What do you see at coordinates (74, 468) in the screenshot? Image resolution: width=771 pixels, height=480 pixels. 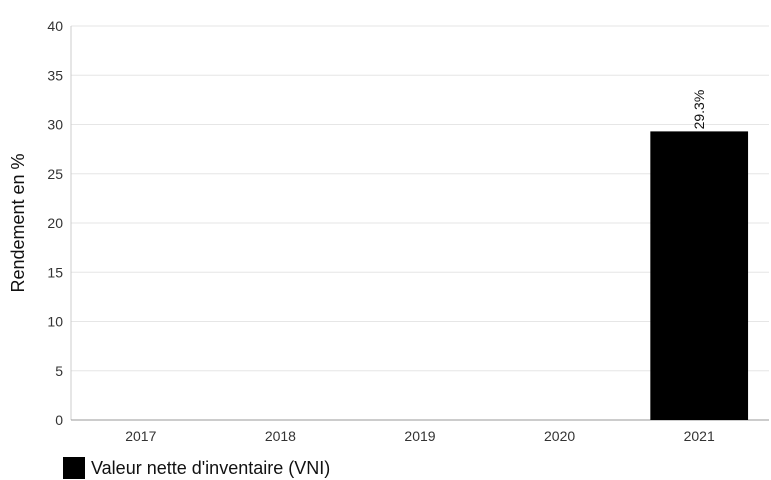 I see `legend-swatch` at bounding box center [74, 468].